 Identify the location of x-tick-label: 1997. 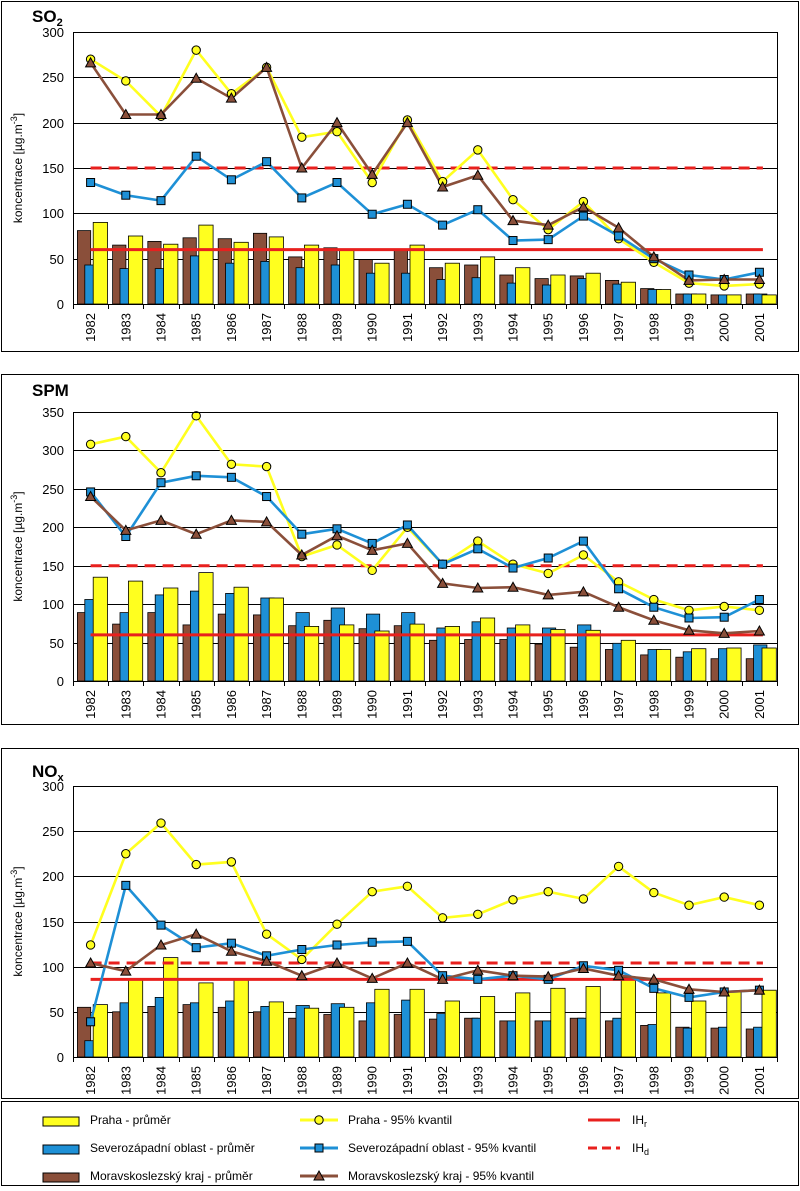
(618, 704).